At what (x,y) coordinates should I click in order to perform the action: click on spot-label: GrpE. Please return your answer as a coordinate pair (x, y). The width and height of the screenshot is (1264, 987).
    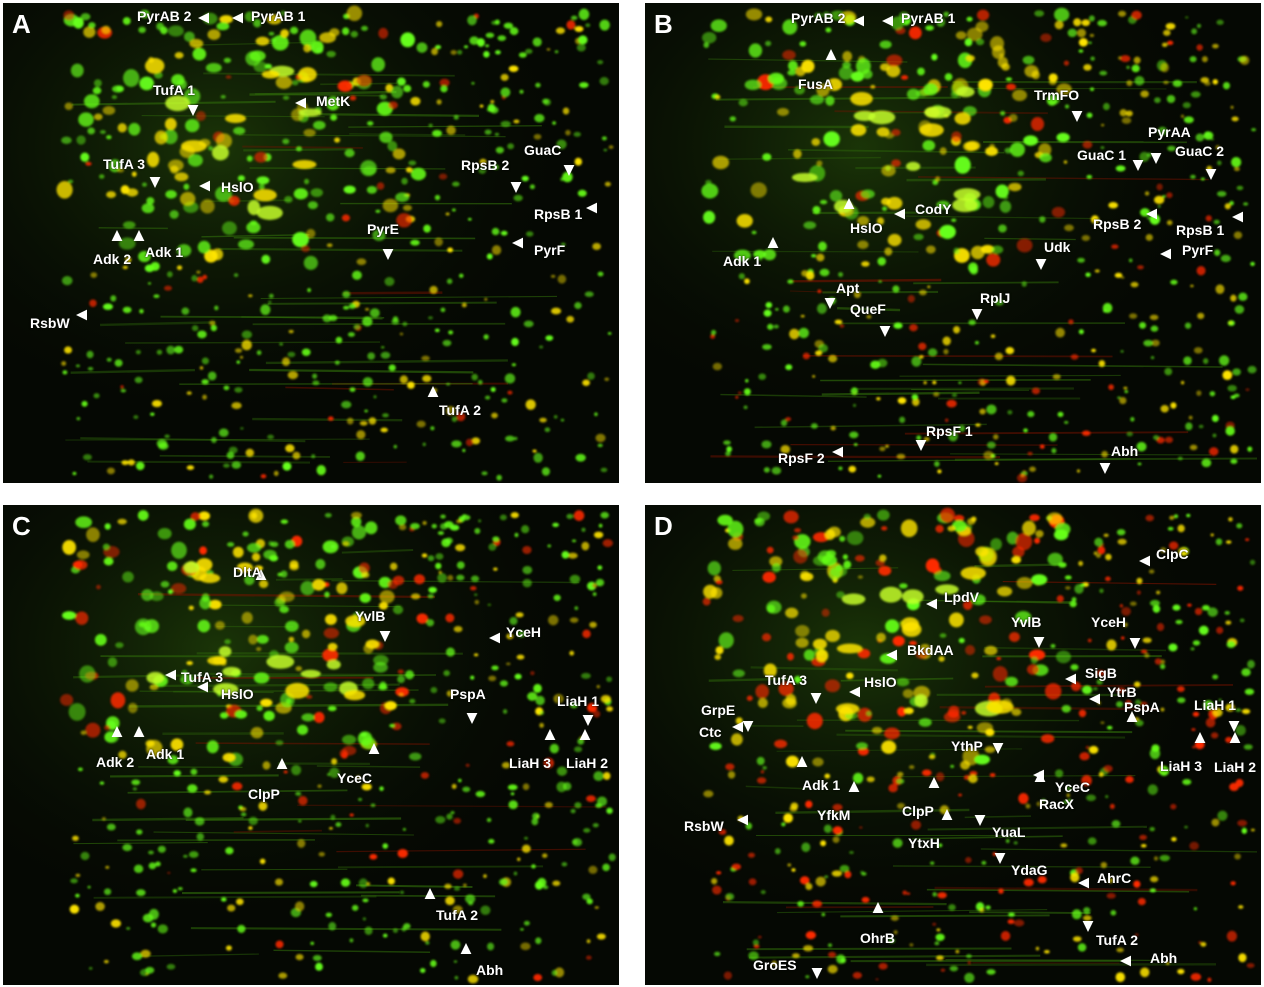
    Looking at the image, I should click on (718, 710).